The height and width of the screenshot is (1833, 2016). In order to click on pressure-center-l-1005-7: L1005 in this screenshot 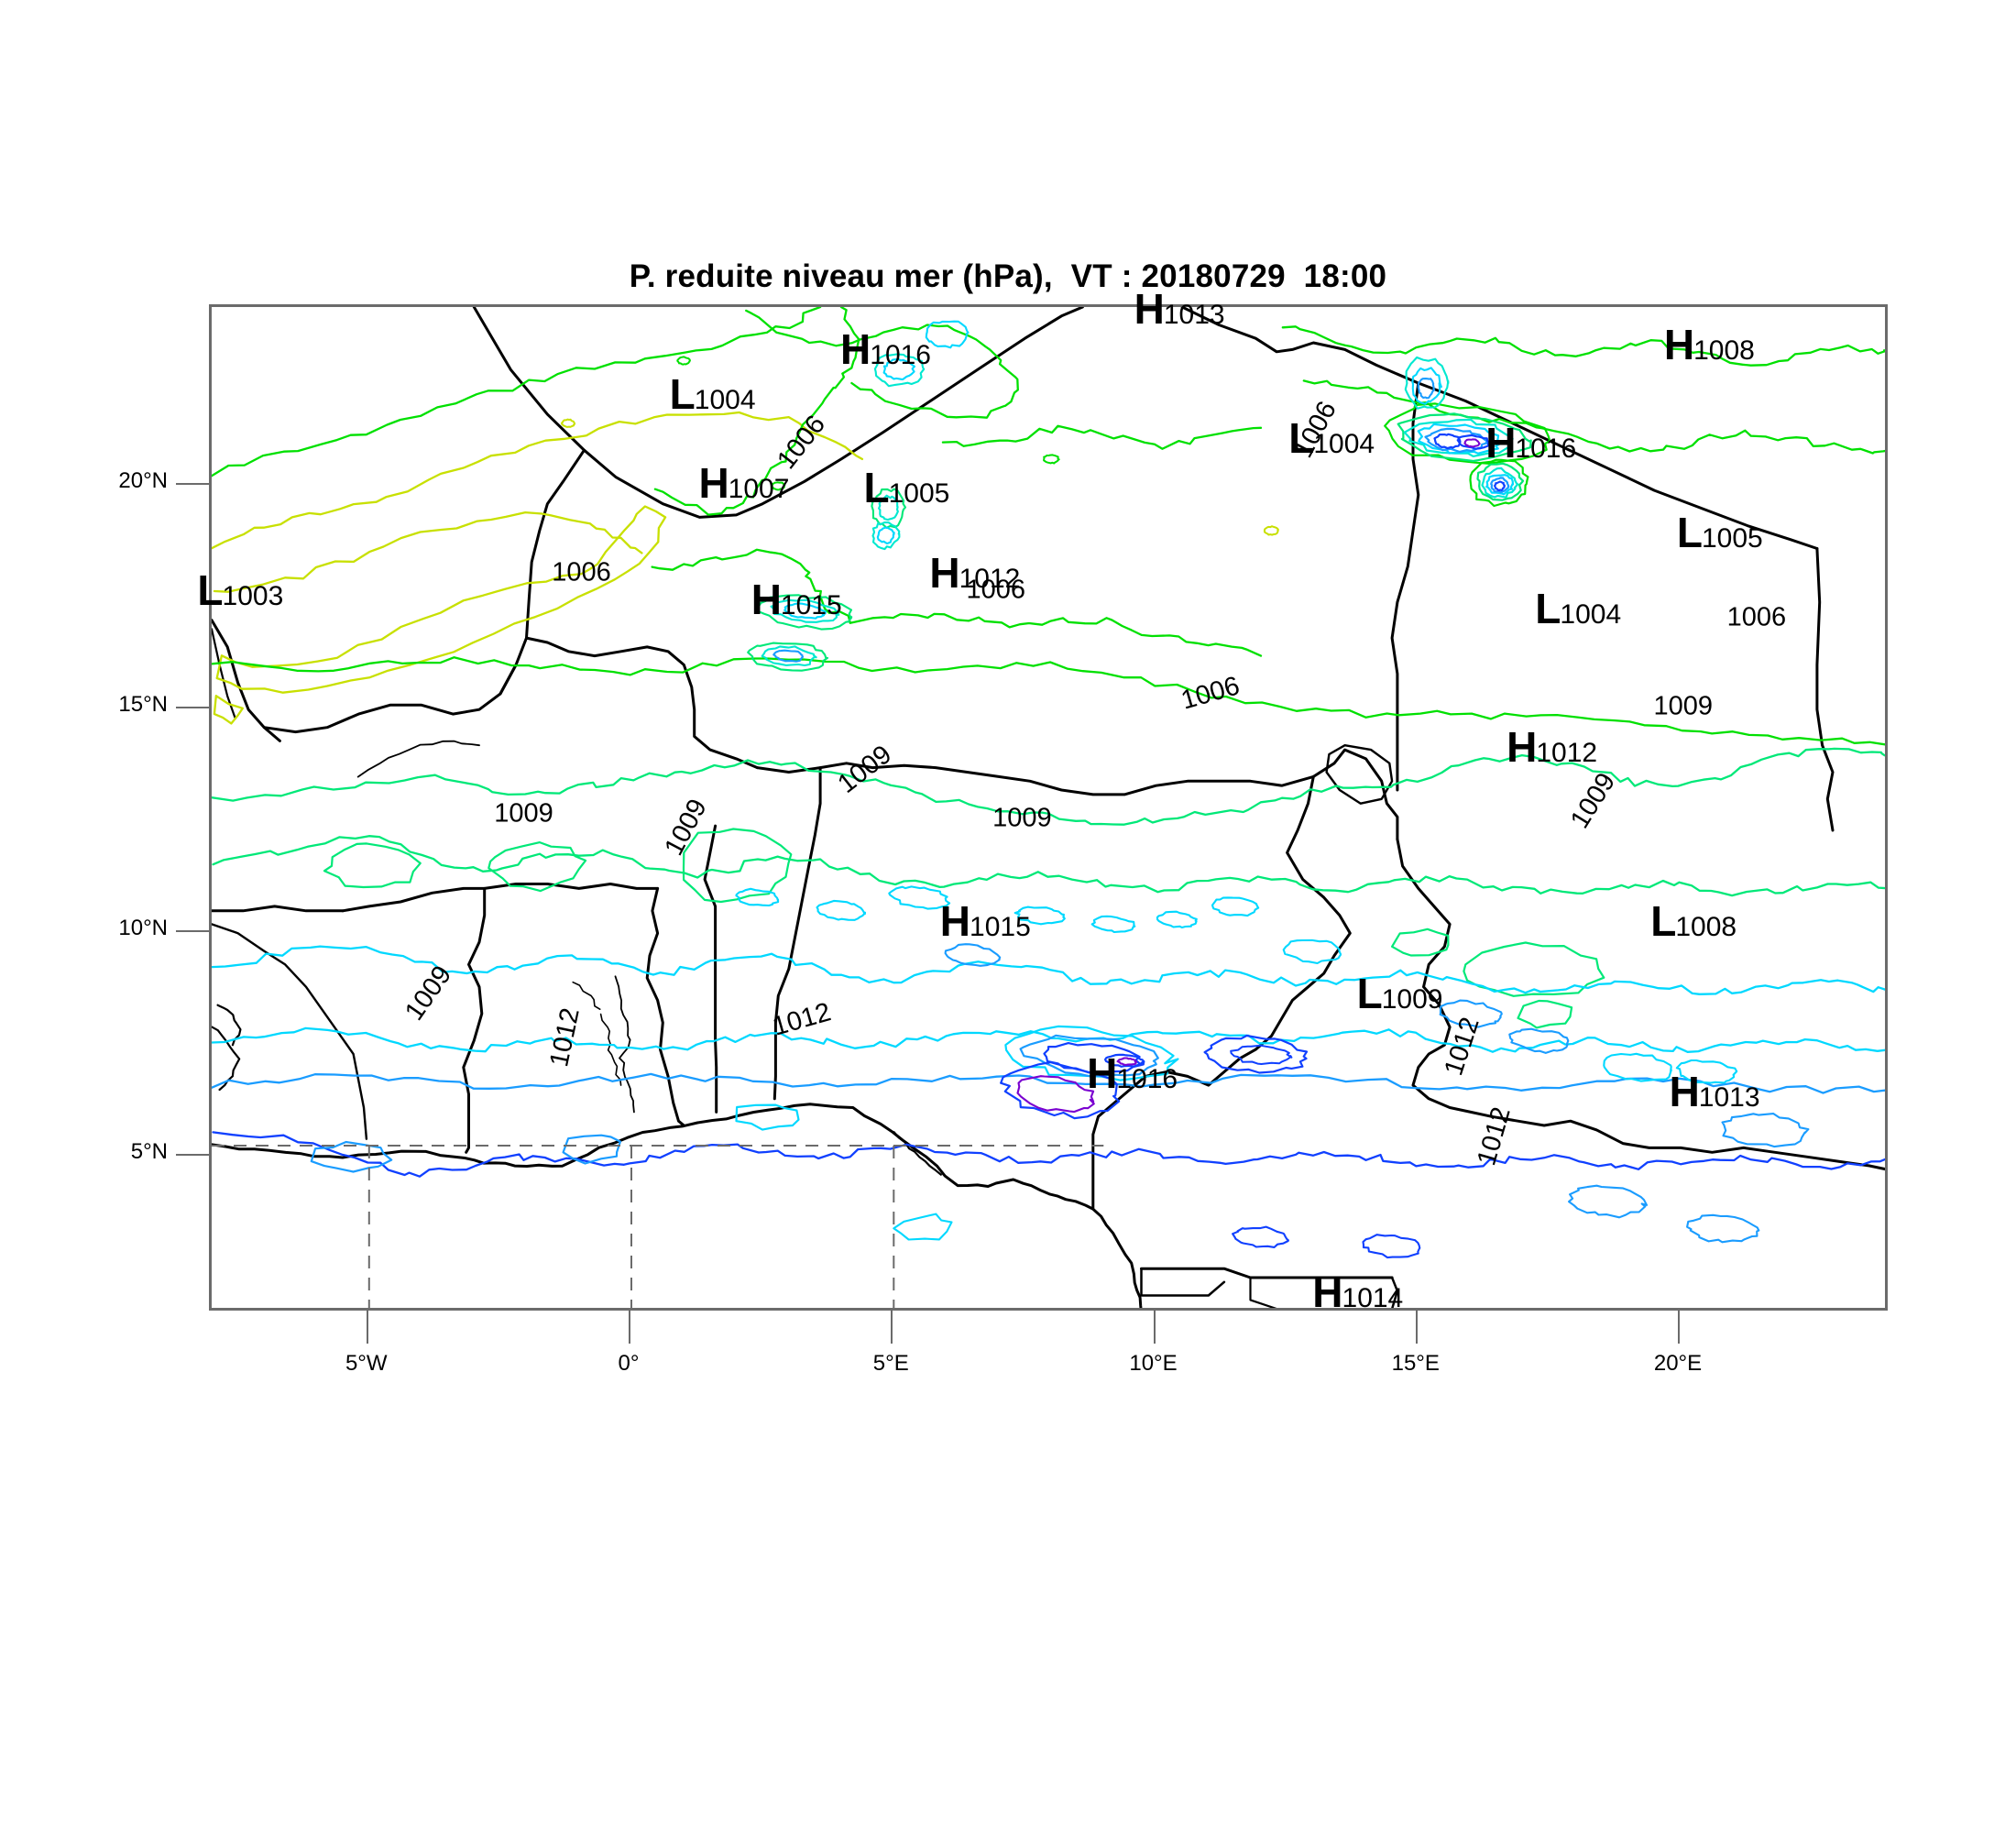, I will do `click(906, 487)`.